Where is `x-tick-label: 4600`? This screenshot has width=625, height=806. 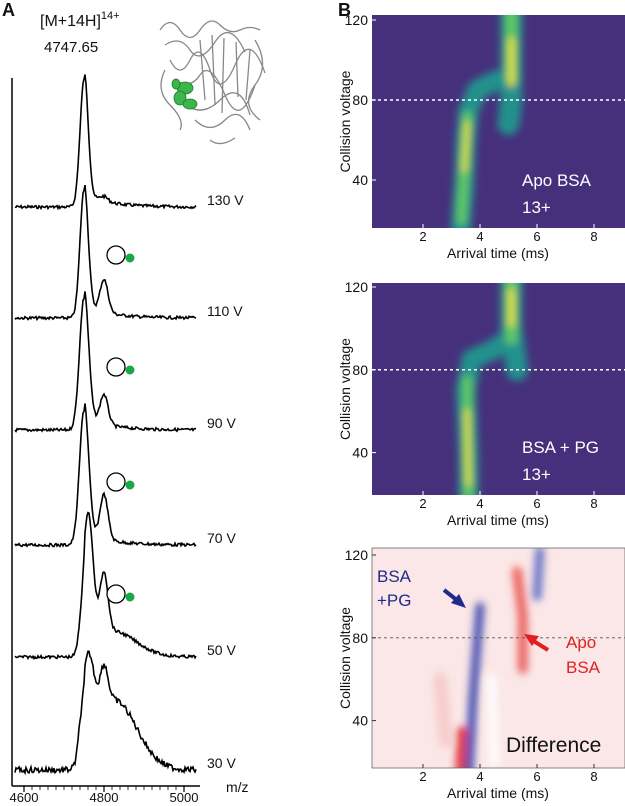
x-tick-label: 4600 is located at coordinates (24, 797).